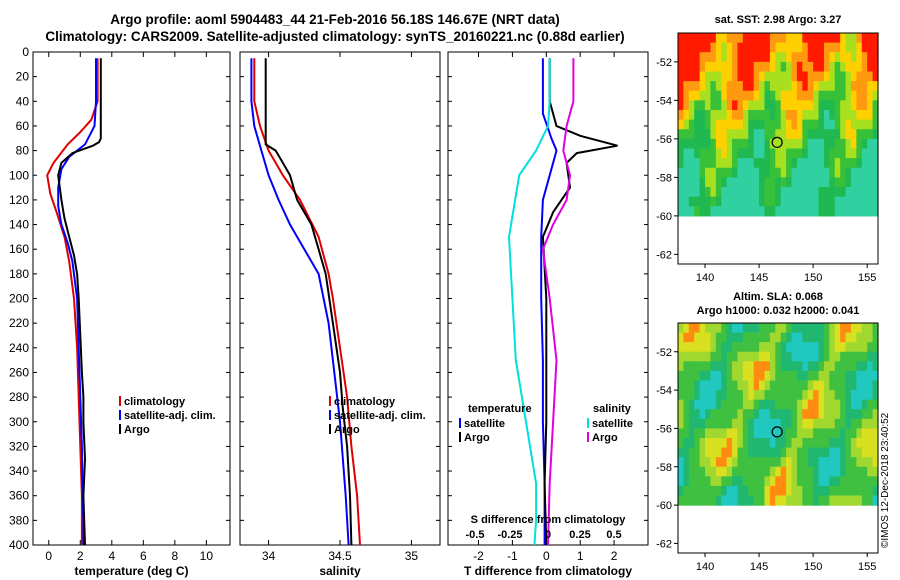  Describe the element at coordinates (19, 274) in the screenshot. I see `depth-tick-label: 180` at that location.